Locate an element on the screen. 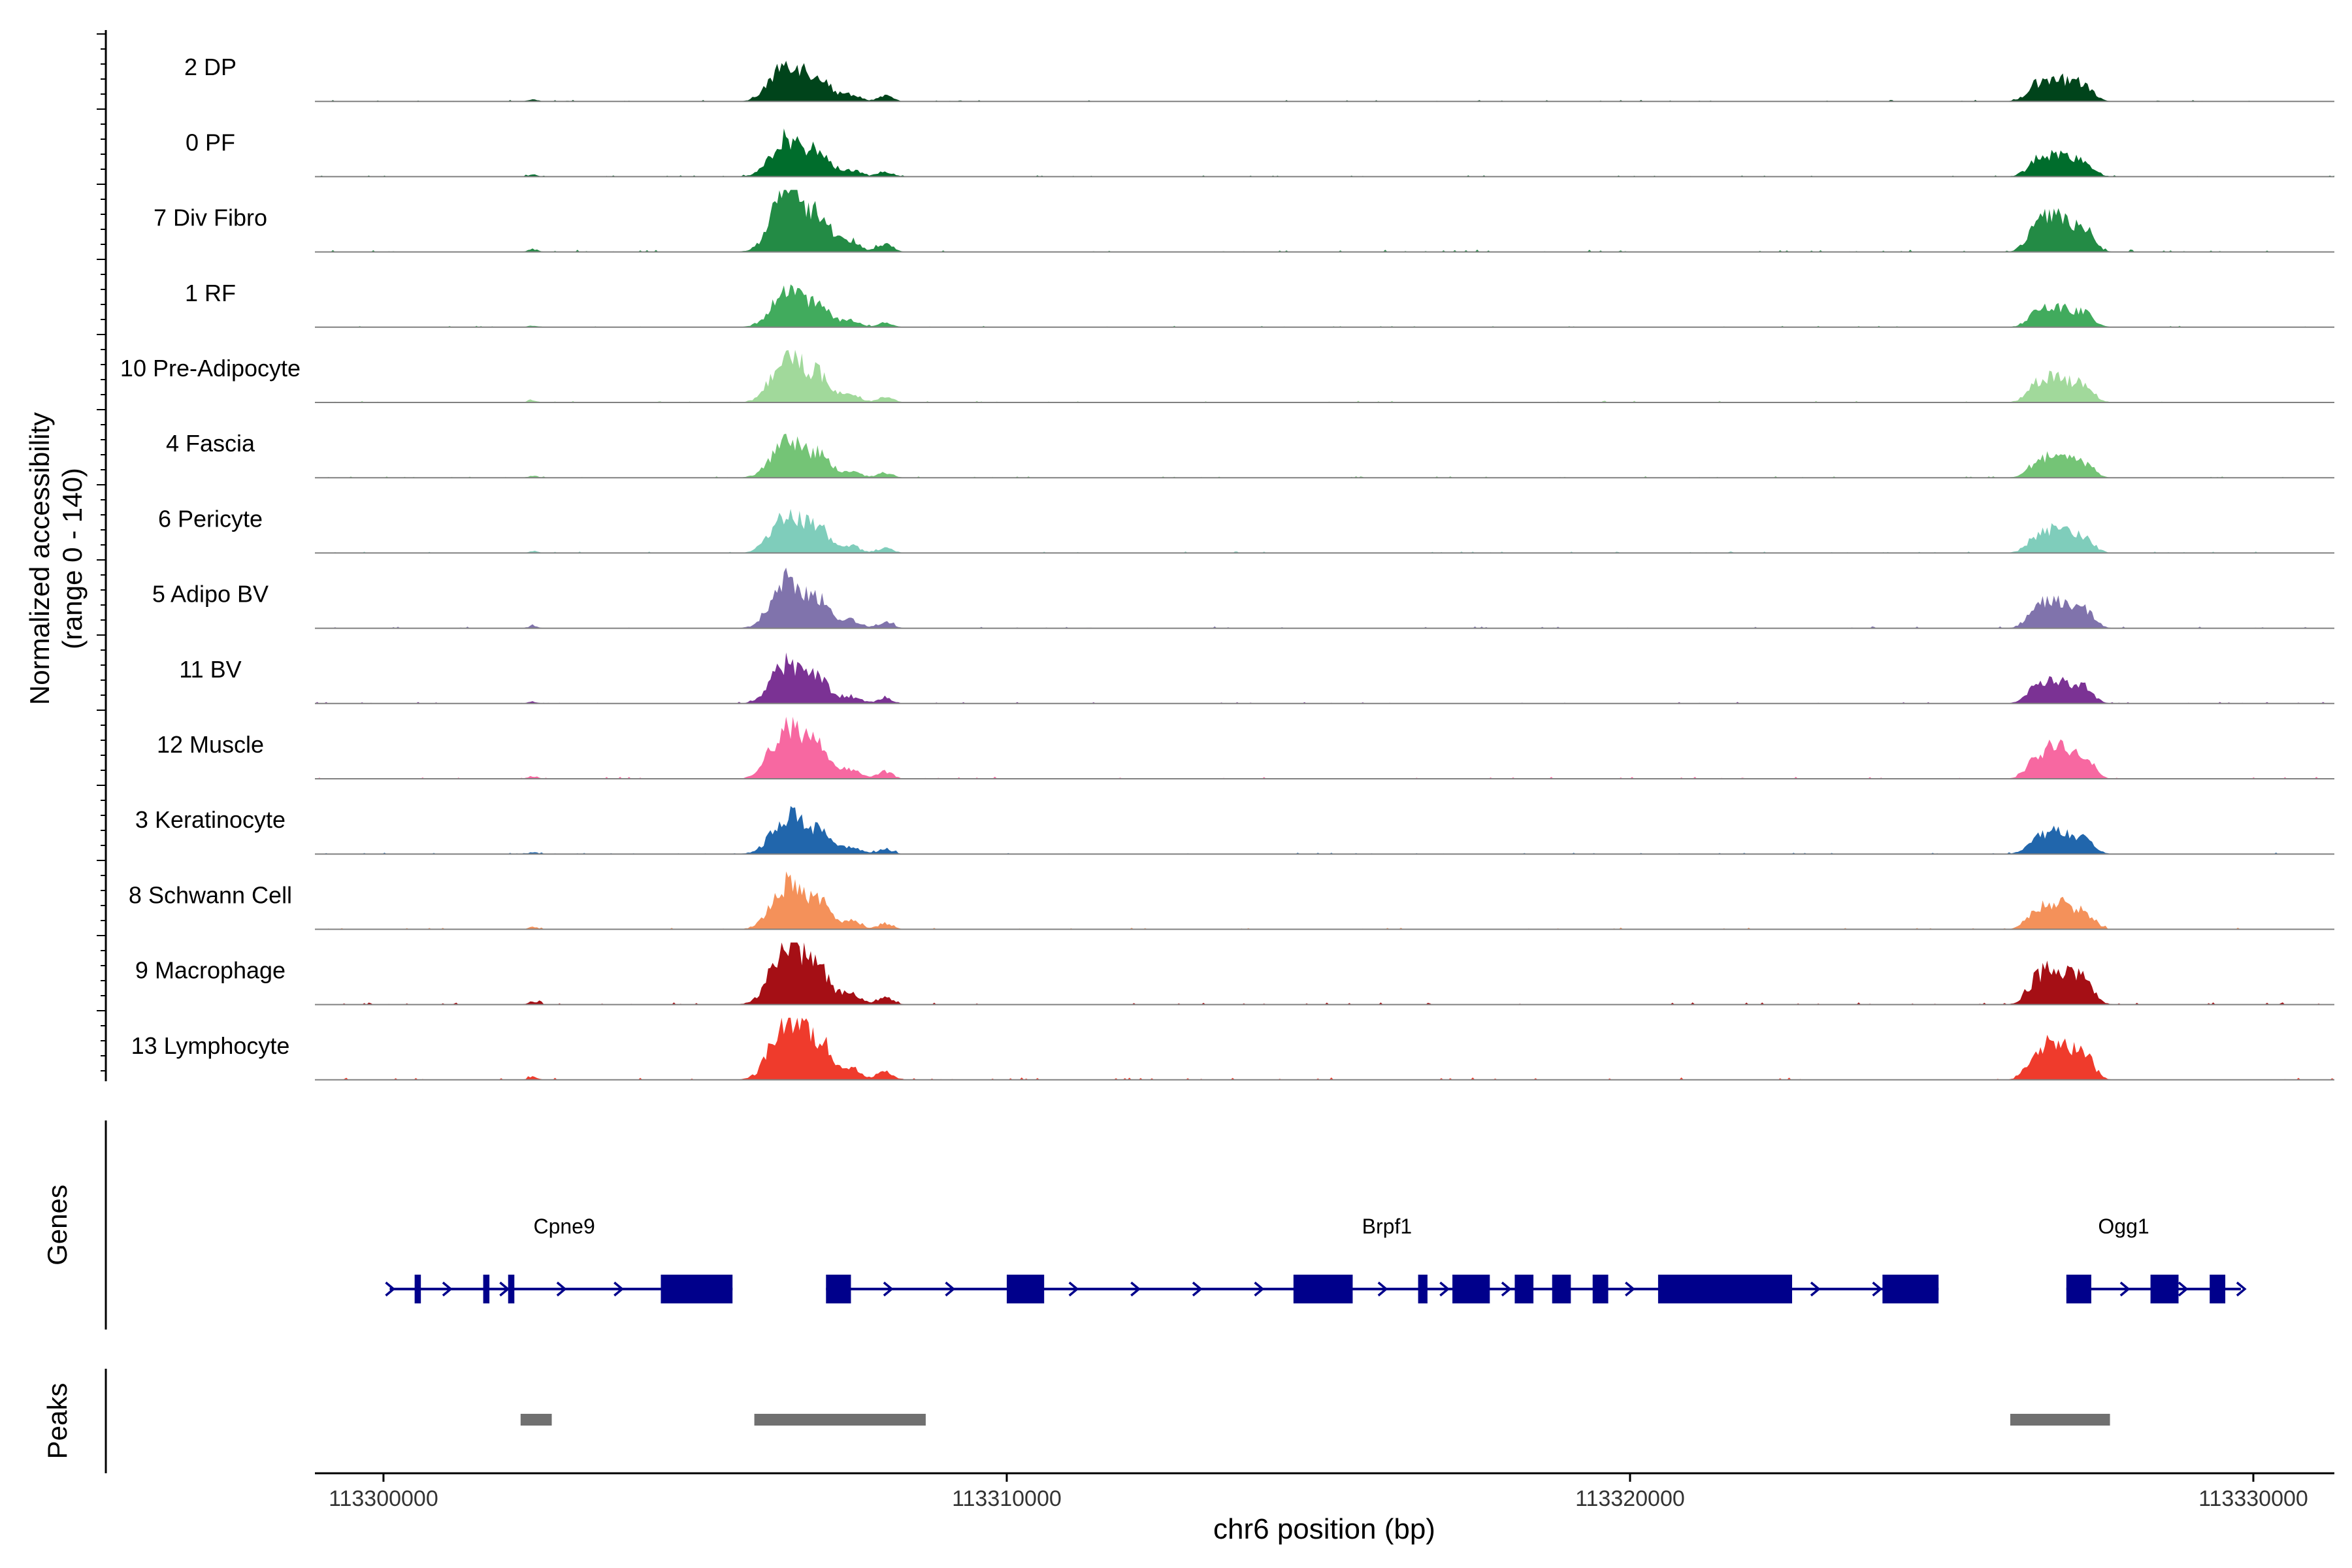 The image size is (2352, 1568). track-1-rf: 1 RF is located at coordinates (1259, 304).